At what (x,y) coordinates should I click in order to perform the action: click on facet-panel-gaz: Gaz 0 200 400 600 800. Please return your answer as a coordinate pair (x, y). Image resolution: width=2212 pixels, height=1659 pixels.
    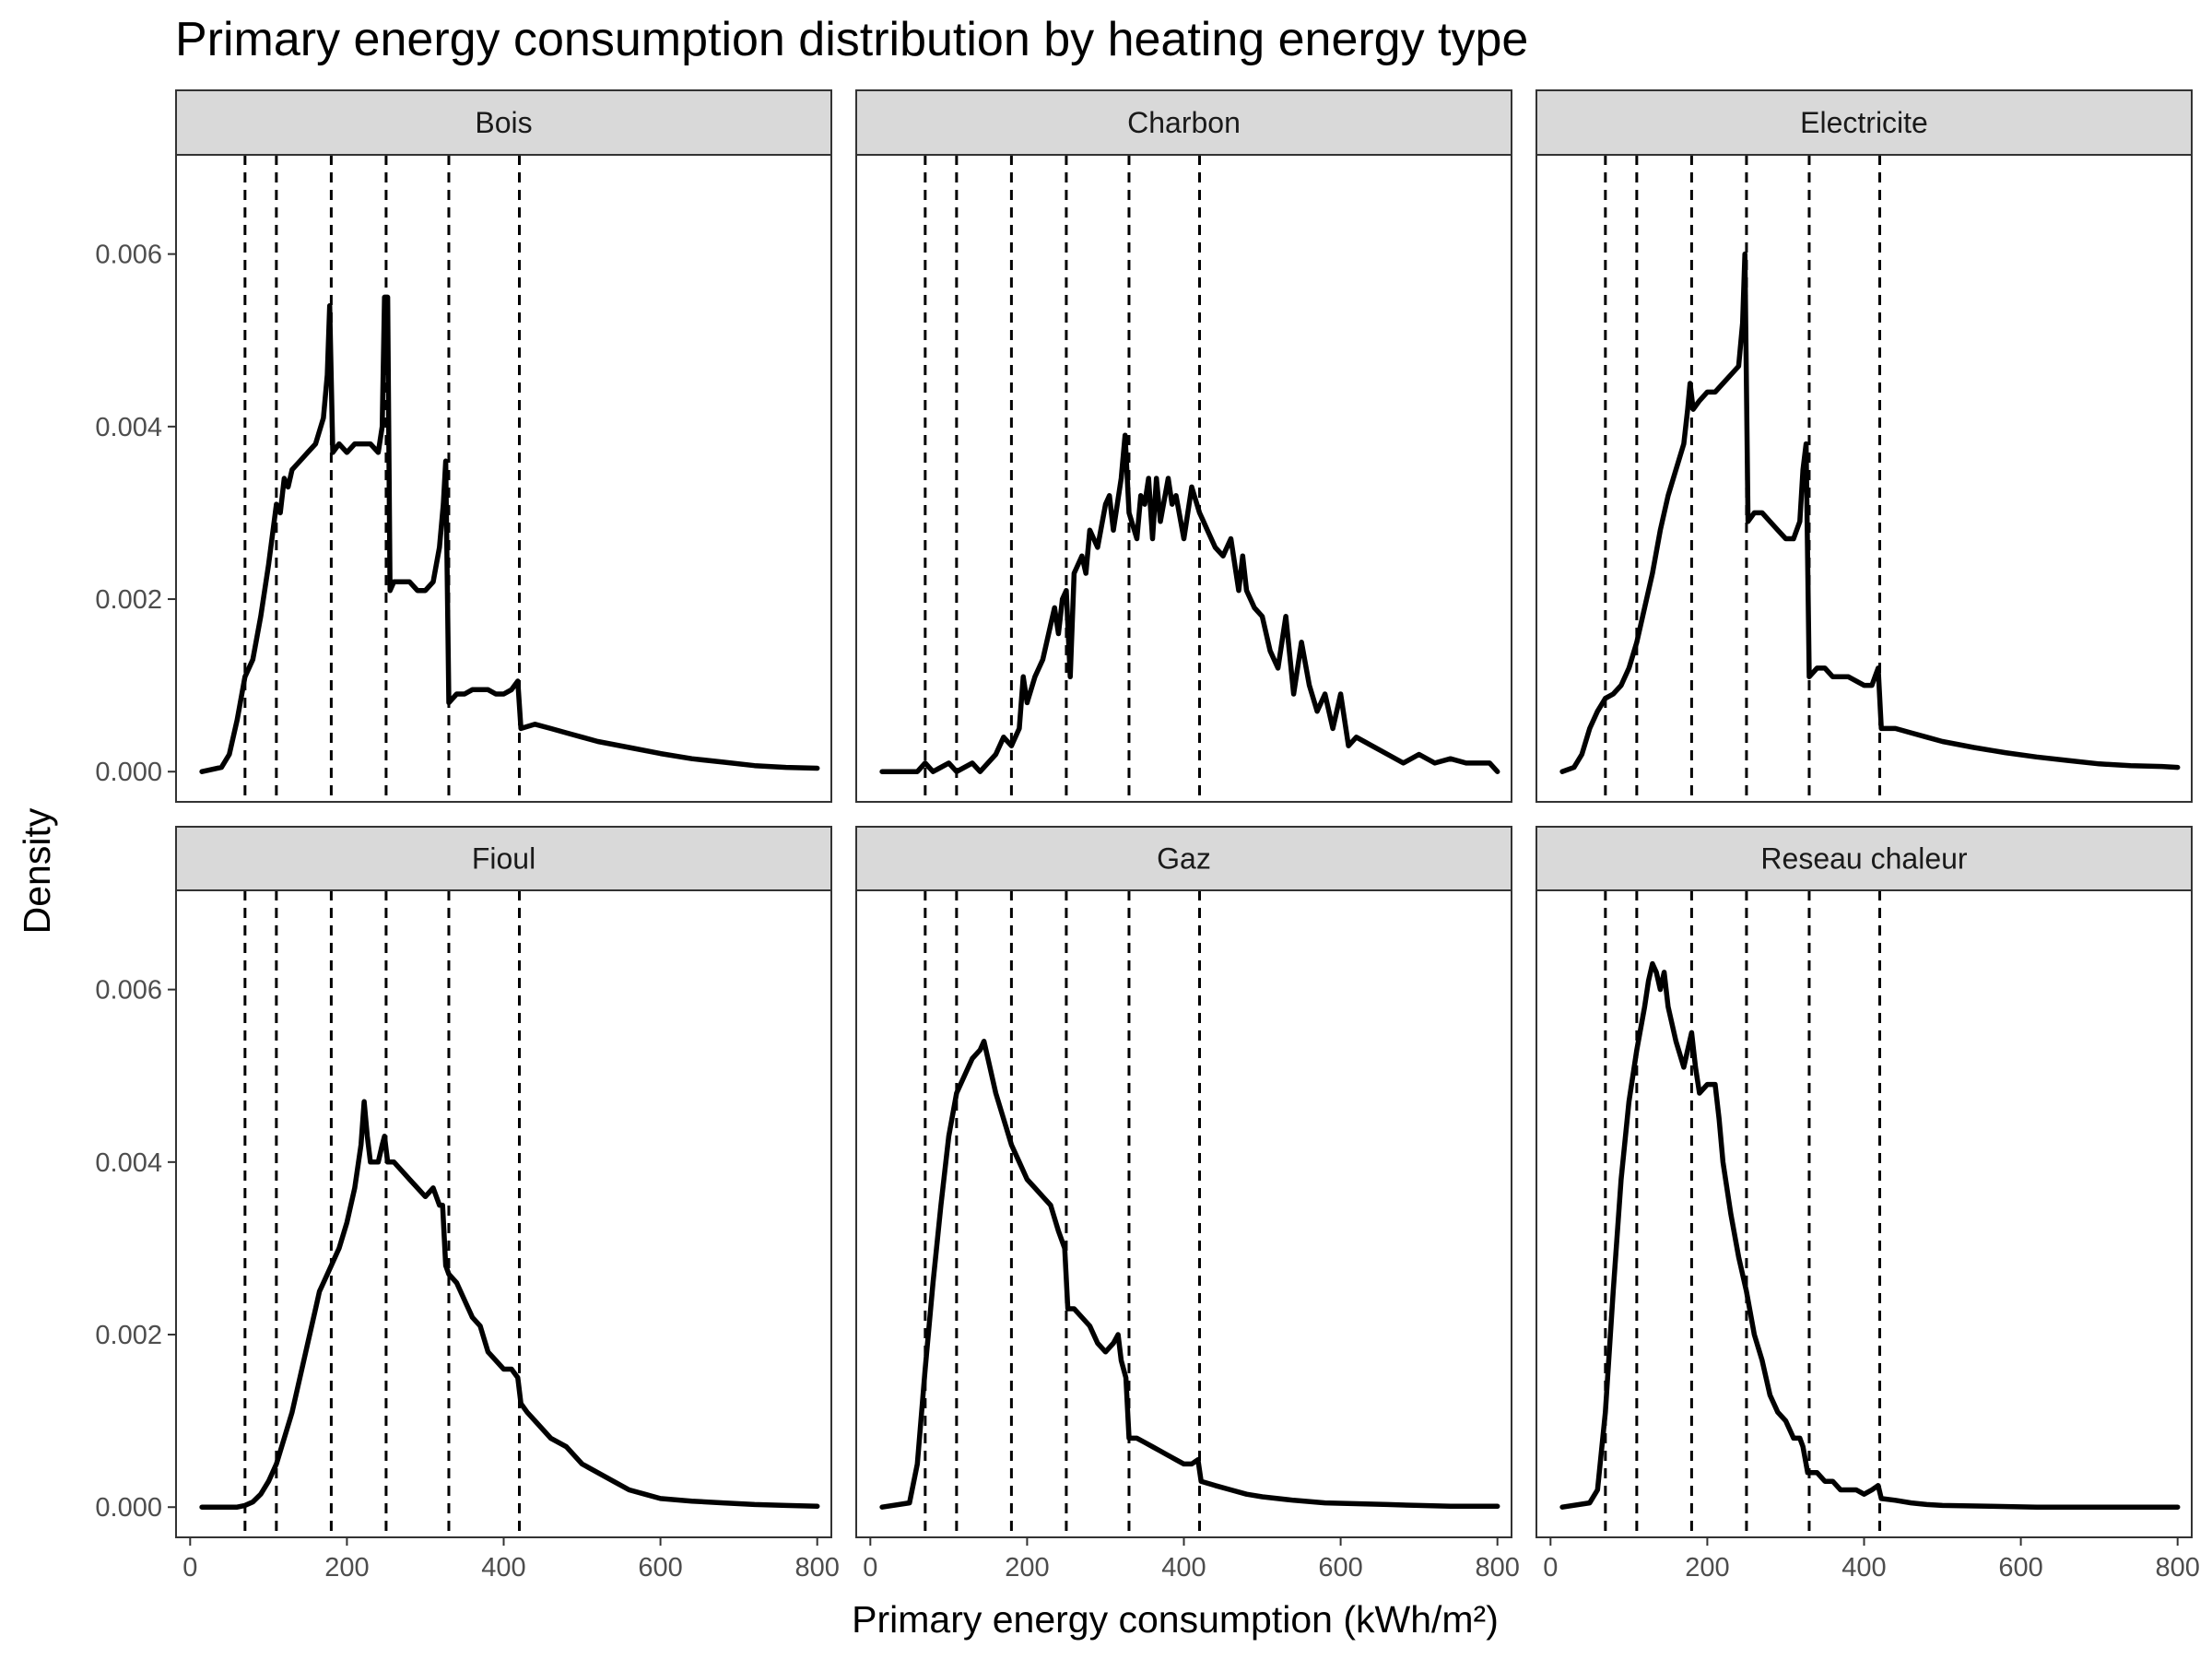
    Looking at the image, I should click on (1187, 1204).